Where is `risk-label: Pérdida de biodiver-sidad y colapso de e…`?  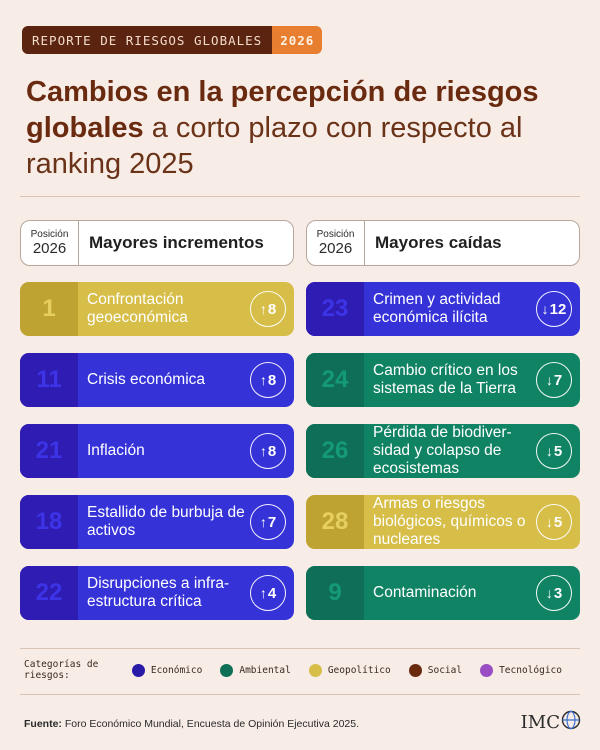 risk-label: Pérdida de biodiver-sidad y colapso de e… is located at coordinates (442, 450).